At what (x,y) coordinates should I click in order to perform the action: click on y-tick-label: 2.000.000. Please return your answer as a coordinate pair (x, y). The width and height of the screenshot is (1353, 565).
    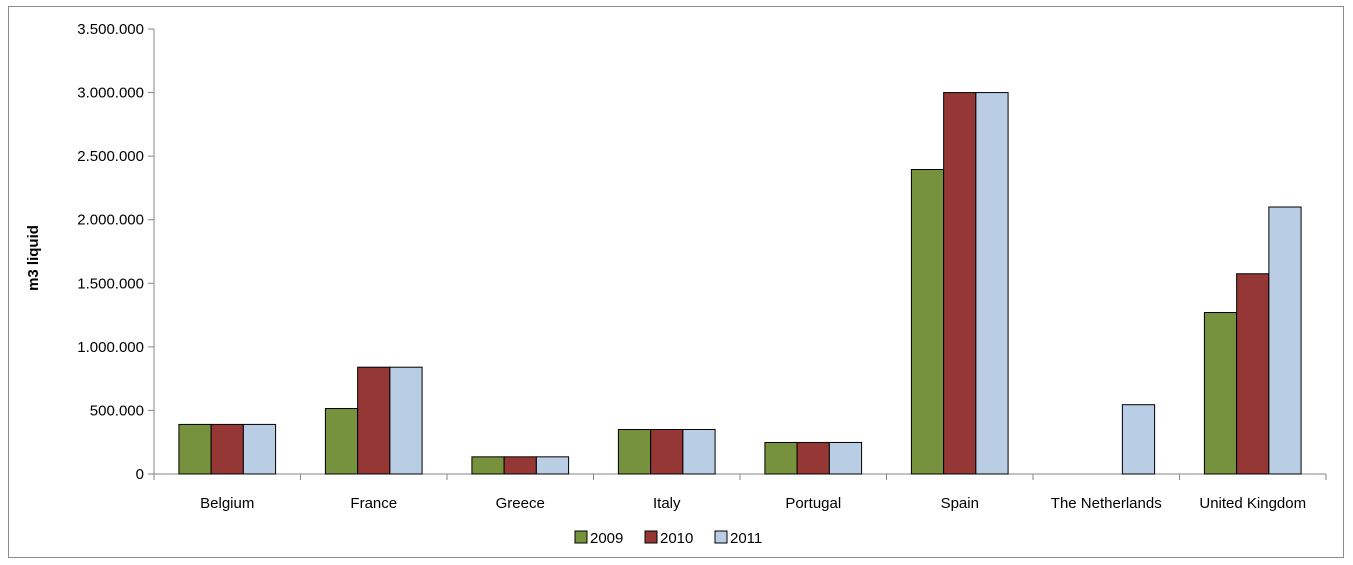
    Looking at the image, I should click on (110, 220).